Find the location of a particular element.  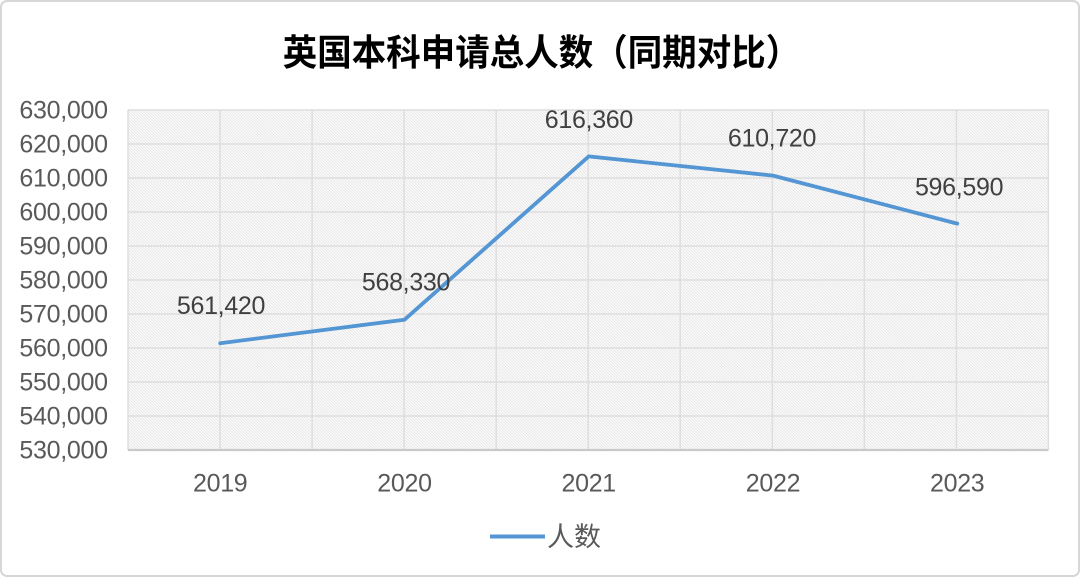

svg-text: 2020 is located at coordinates (404, 483).